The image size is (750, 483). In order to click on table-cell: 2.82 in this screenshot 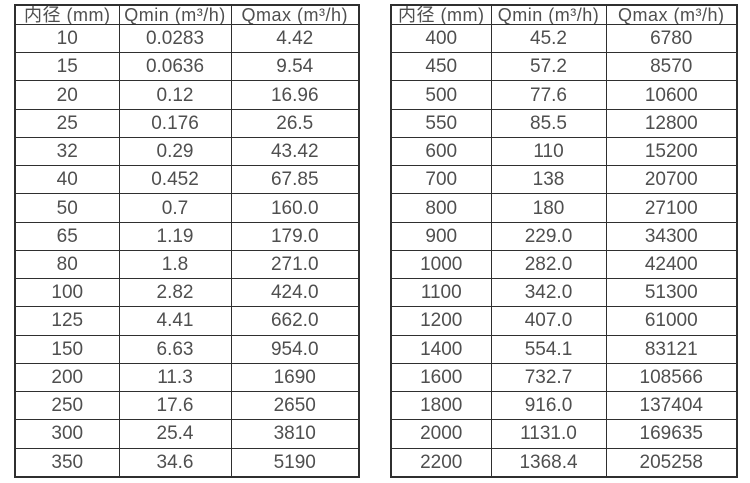, I will do `click(175, 293)`.